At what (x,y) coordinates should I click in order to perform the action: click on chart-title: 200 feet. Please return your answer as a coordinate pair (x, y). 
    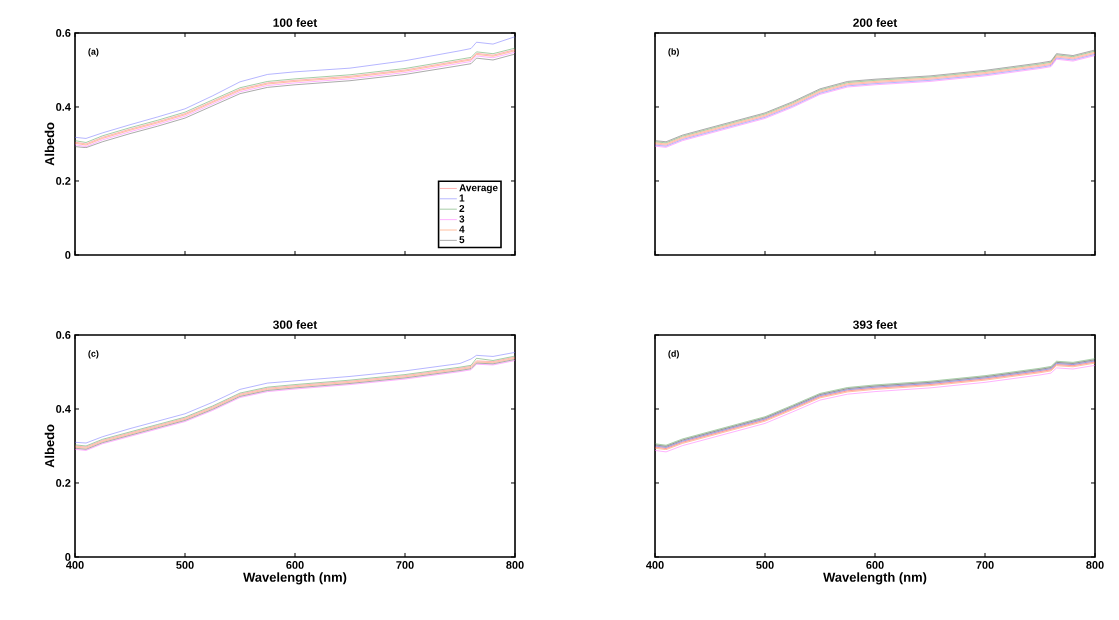
    Looking at the image, I should click on (875, 22).